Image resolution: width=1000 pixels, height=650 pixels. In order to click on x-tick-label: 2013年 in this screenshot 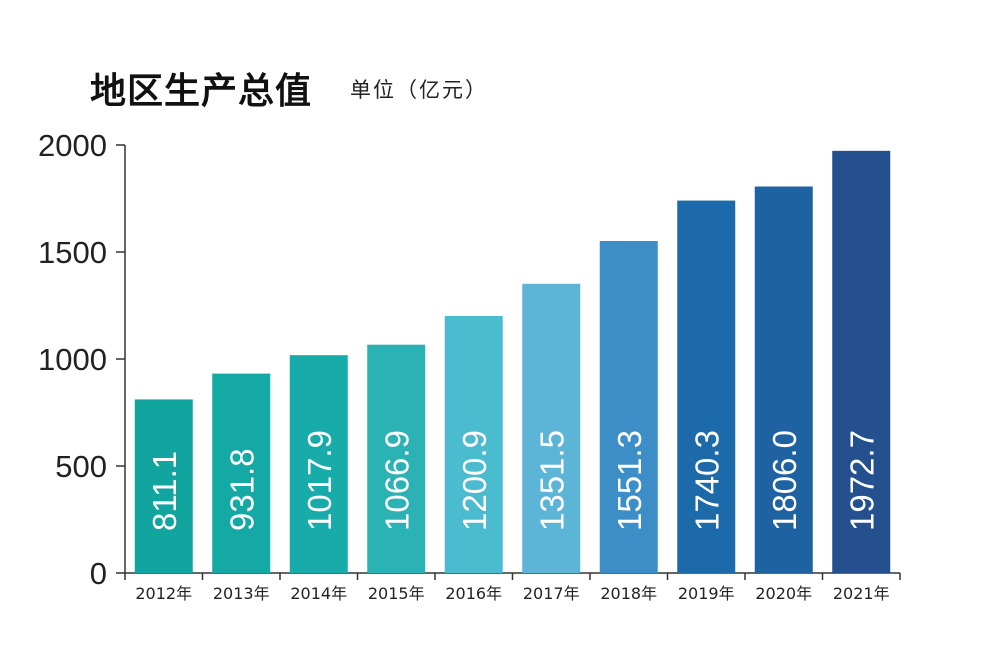, I will do `click(241, 593)`.